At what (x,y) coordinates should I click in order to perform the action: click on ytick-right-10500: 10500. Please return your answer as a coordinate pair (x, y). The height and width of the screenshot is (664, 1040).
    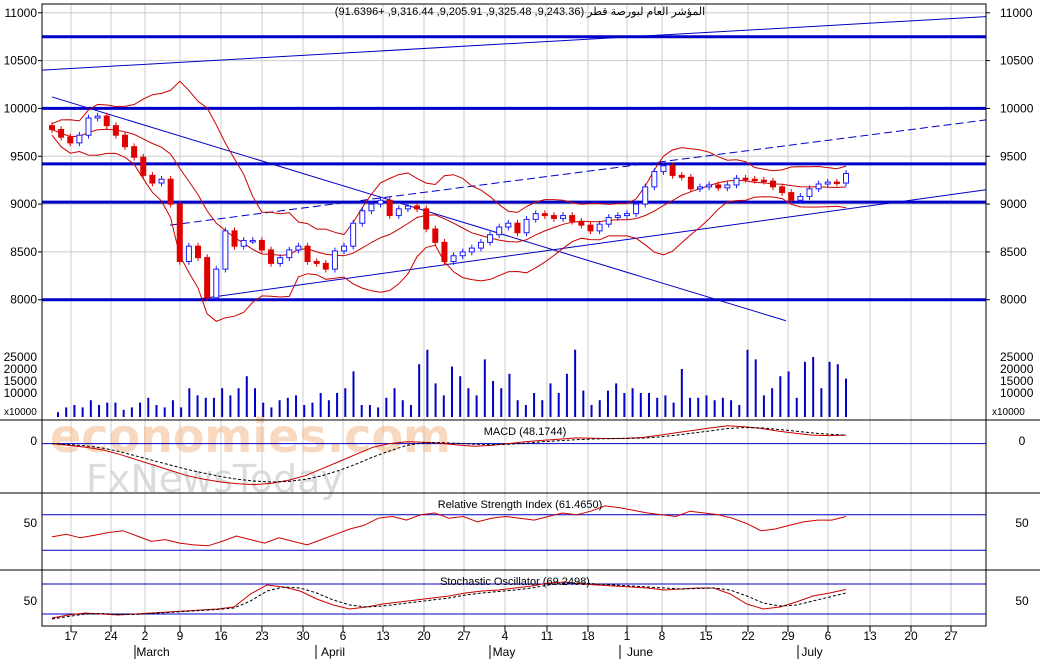
    Looking at the image, I should click on (1017, 61).